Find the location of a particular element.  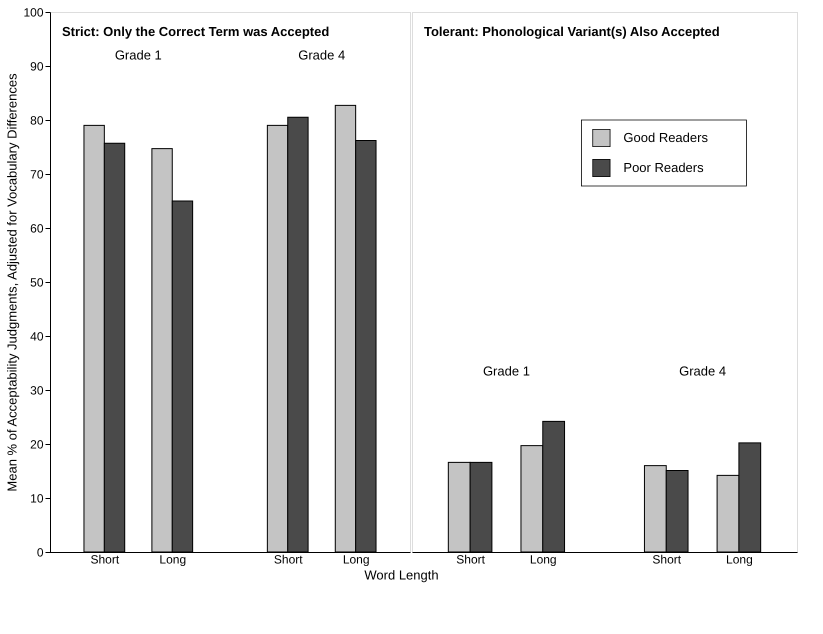

y-tick-label: 60 is located at coordinates (37, 229).